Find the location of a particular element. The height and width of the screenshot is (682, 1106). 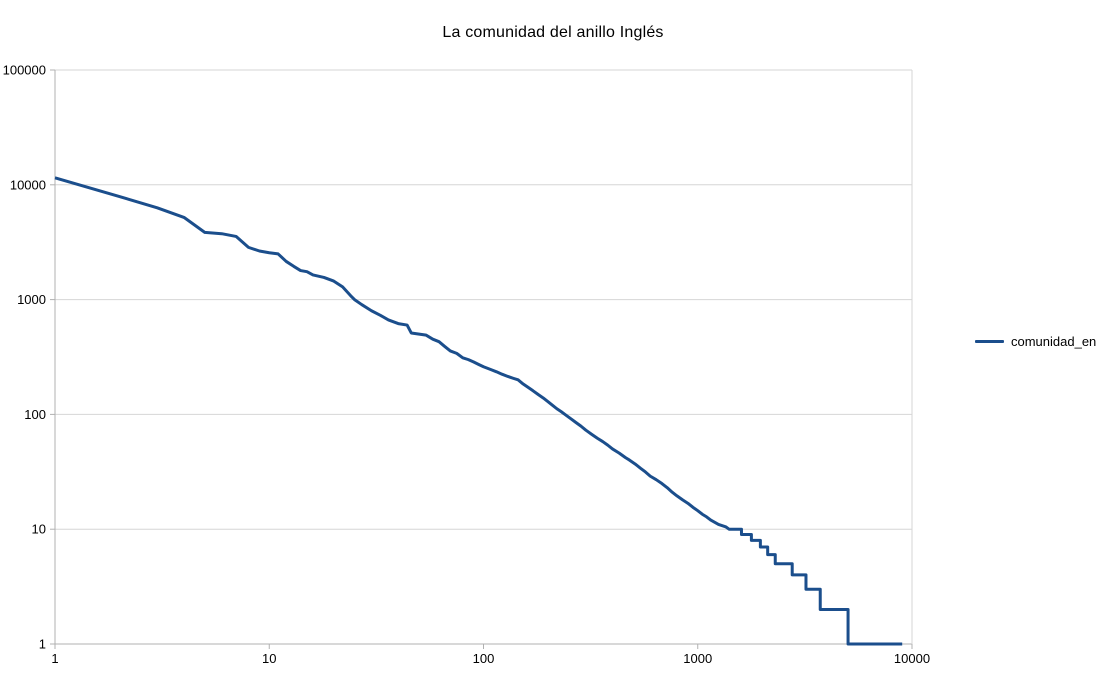

y-tick-label: 1000 is located at coordinates (31, 299).